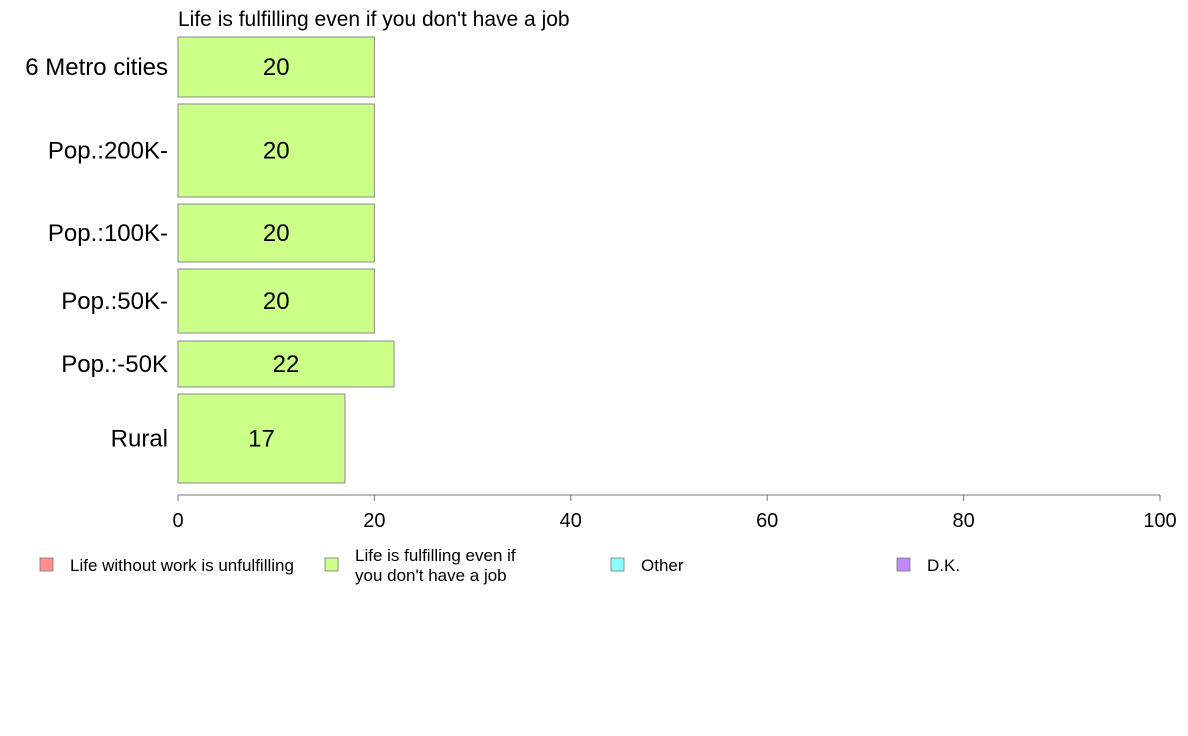 This screenshot has height=736, width=1188. I want to click on legend-label: Life without work is unfulfilling, so click(182, 565).